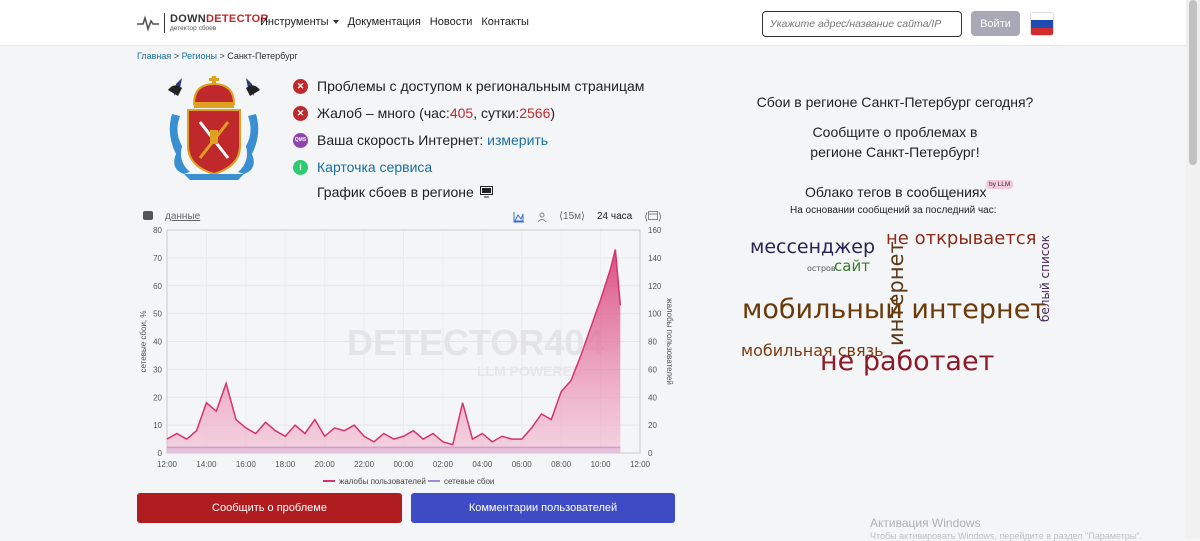 The width and height of the screenshot is (1200, 541). What do you see at coordinates (395, 192) in the screenshot?
I see `chart-heading-text: График сбоев в регионе` at bounding box center [395, 192].